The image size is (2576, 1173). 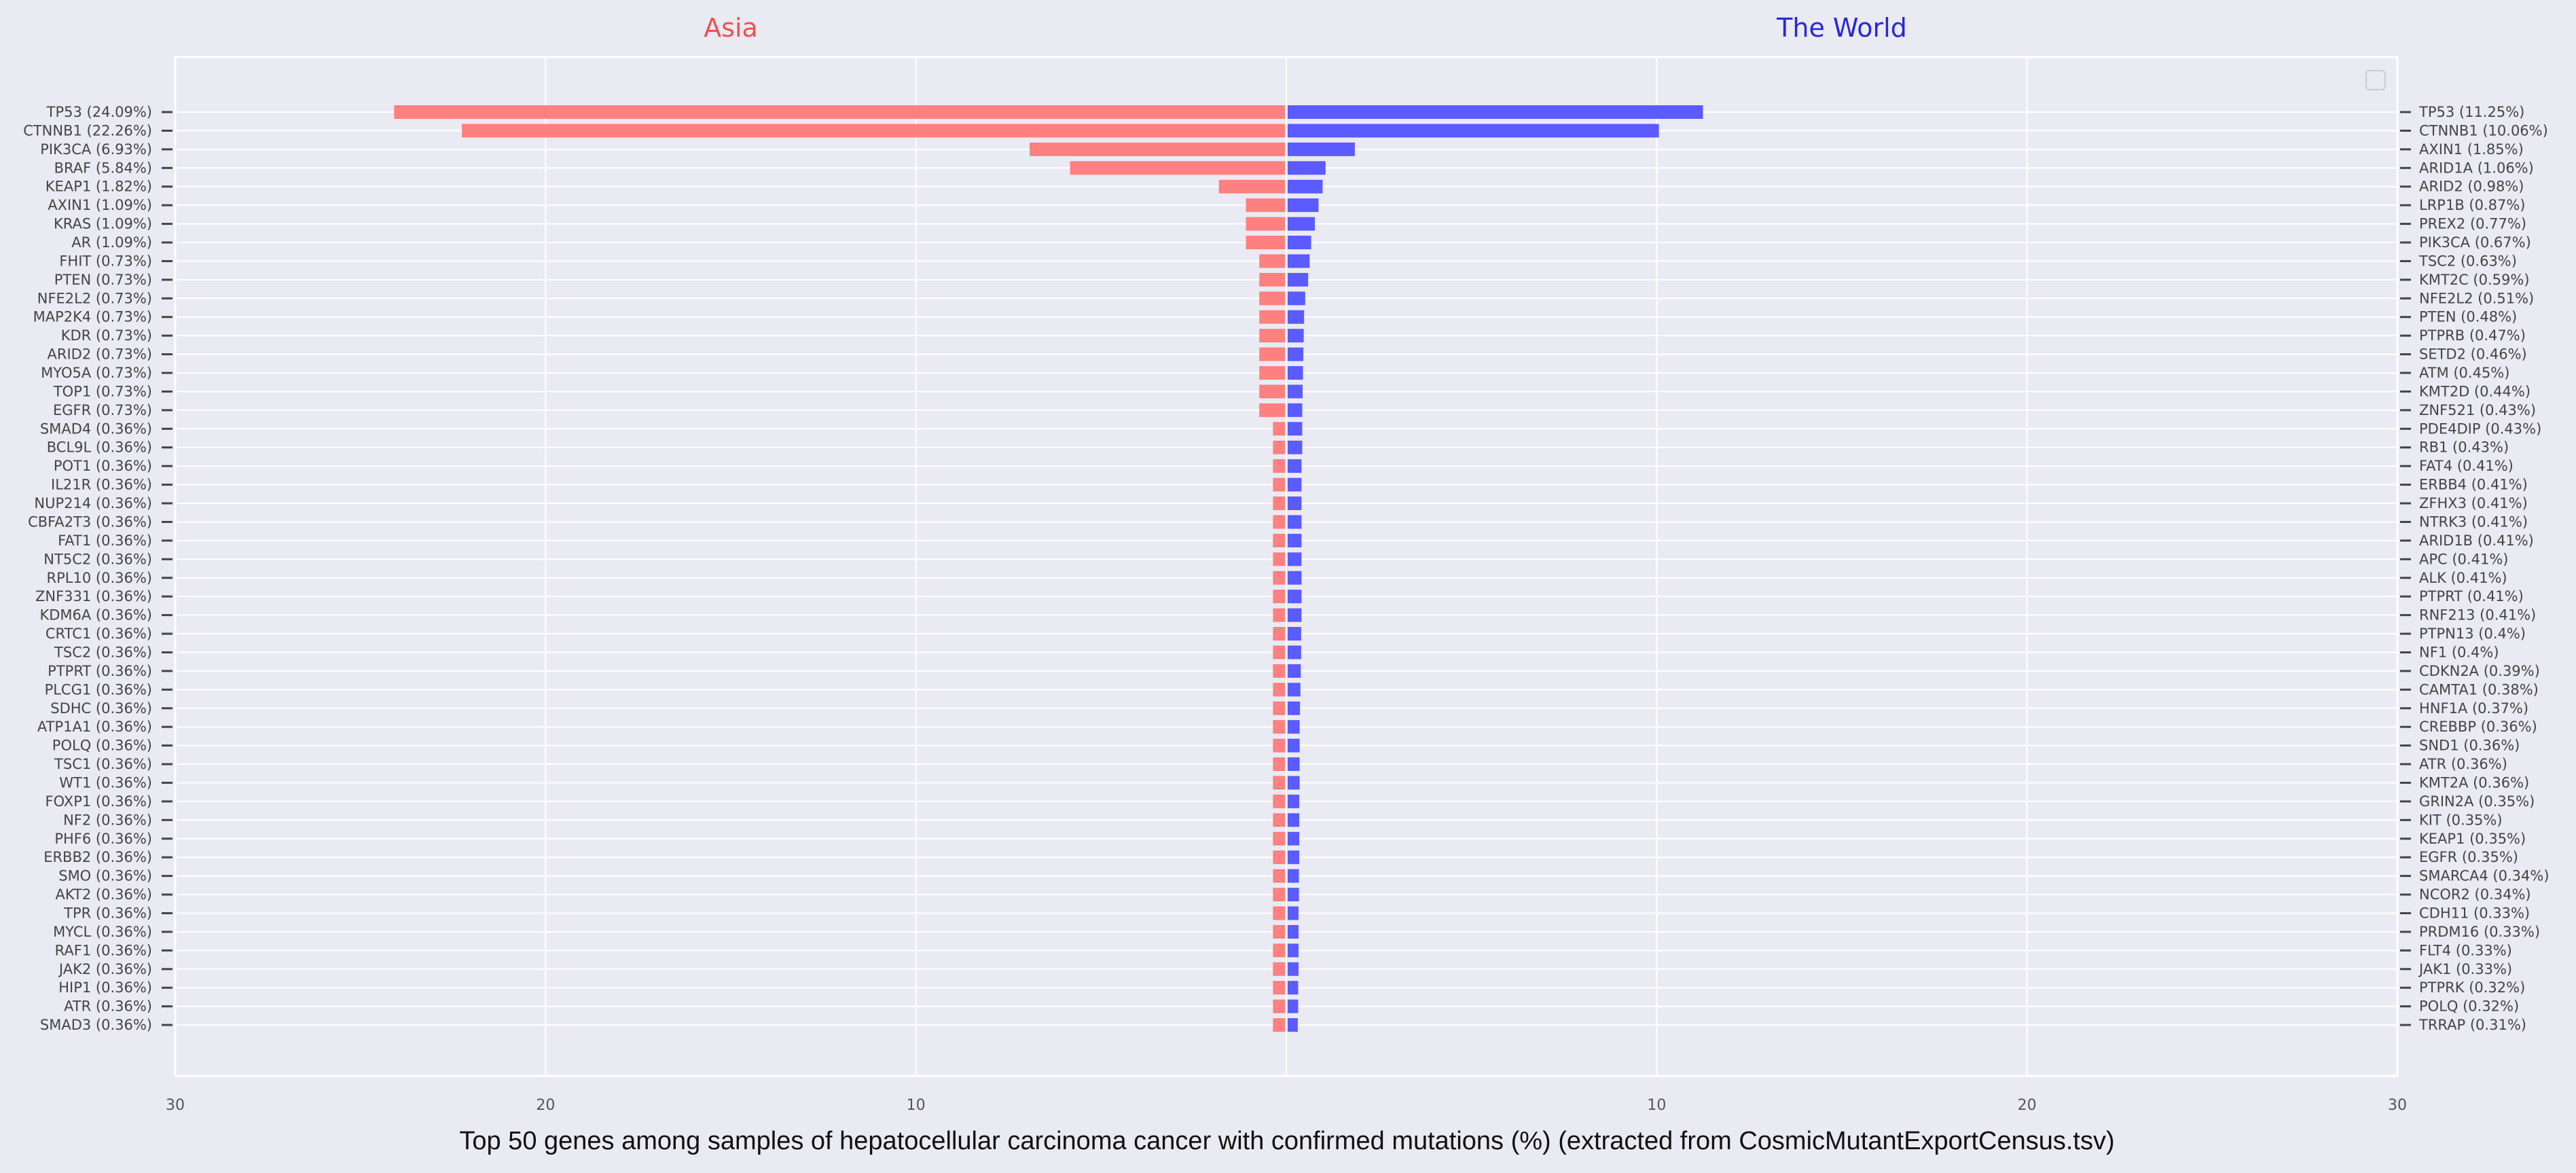 What do you see at coordinates (731, 28) in the screenshot?
I see `series-title-asia: Asia` at bounding box center [731, 28].